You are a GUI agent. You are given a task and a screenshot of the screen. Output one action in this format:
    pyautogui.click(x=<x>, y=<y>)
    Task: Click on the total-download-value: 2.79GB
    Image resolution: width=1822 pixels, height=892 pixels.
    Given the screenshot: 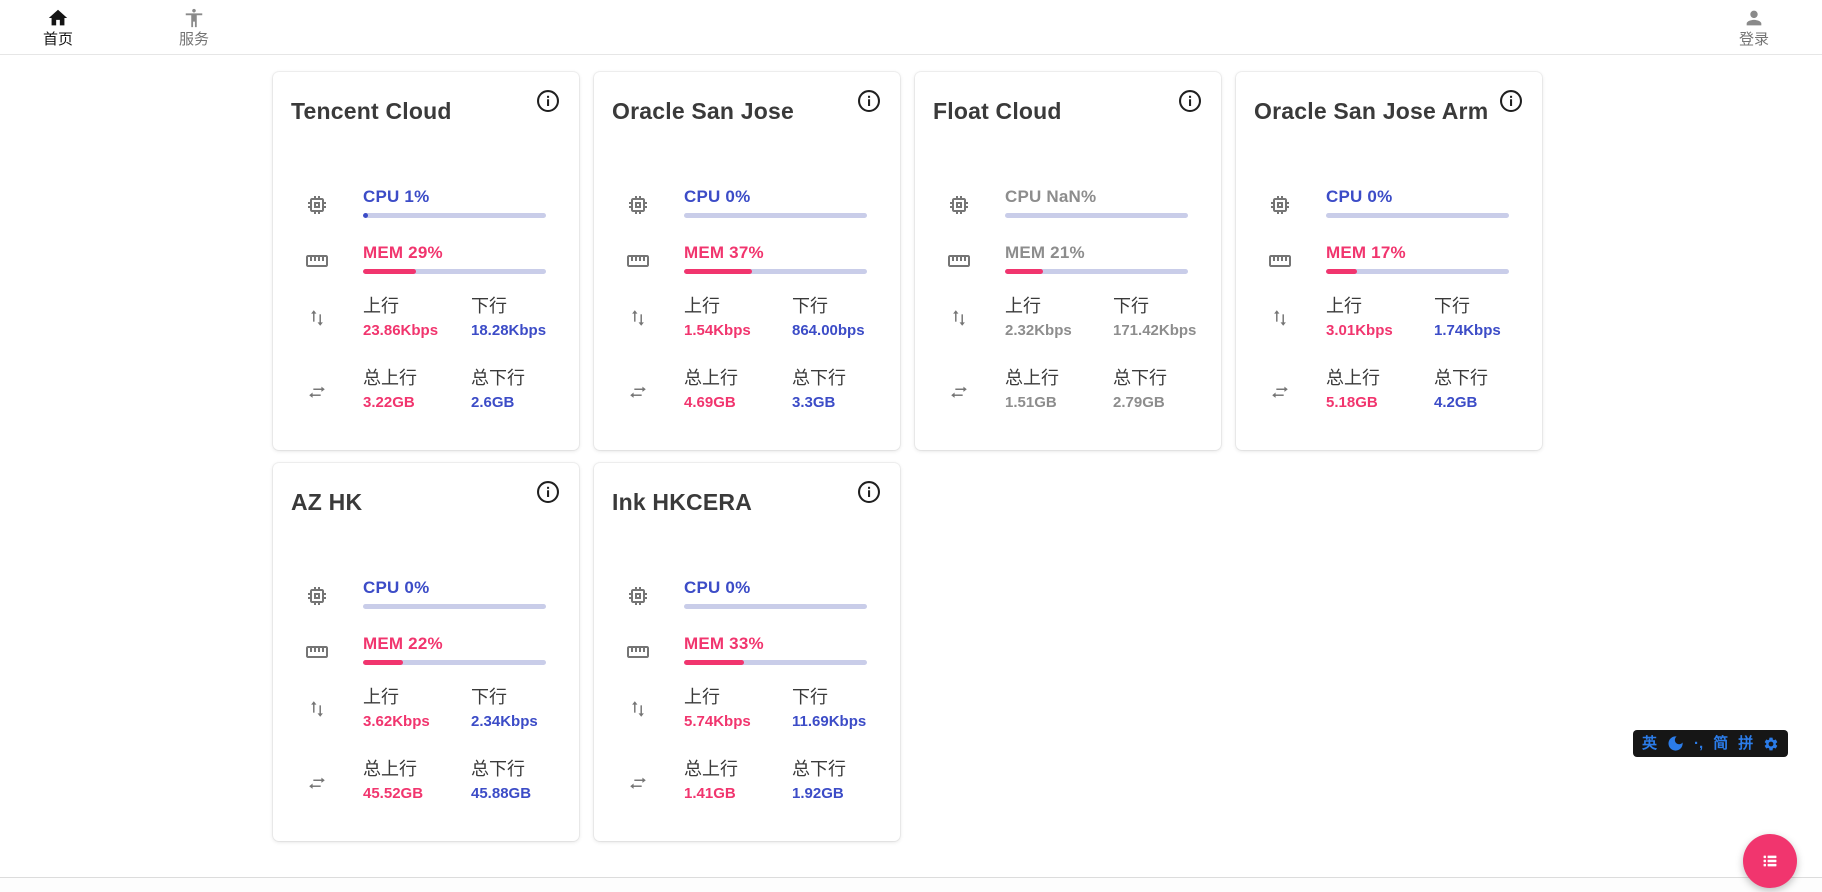 What is the action you would take?
    pyautogui.click(x=1139, y=402)
    